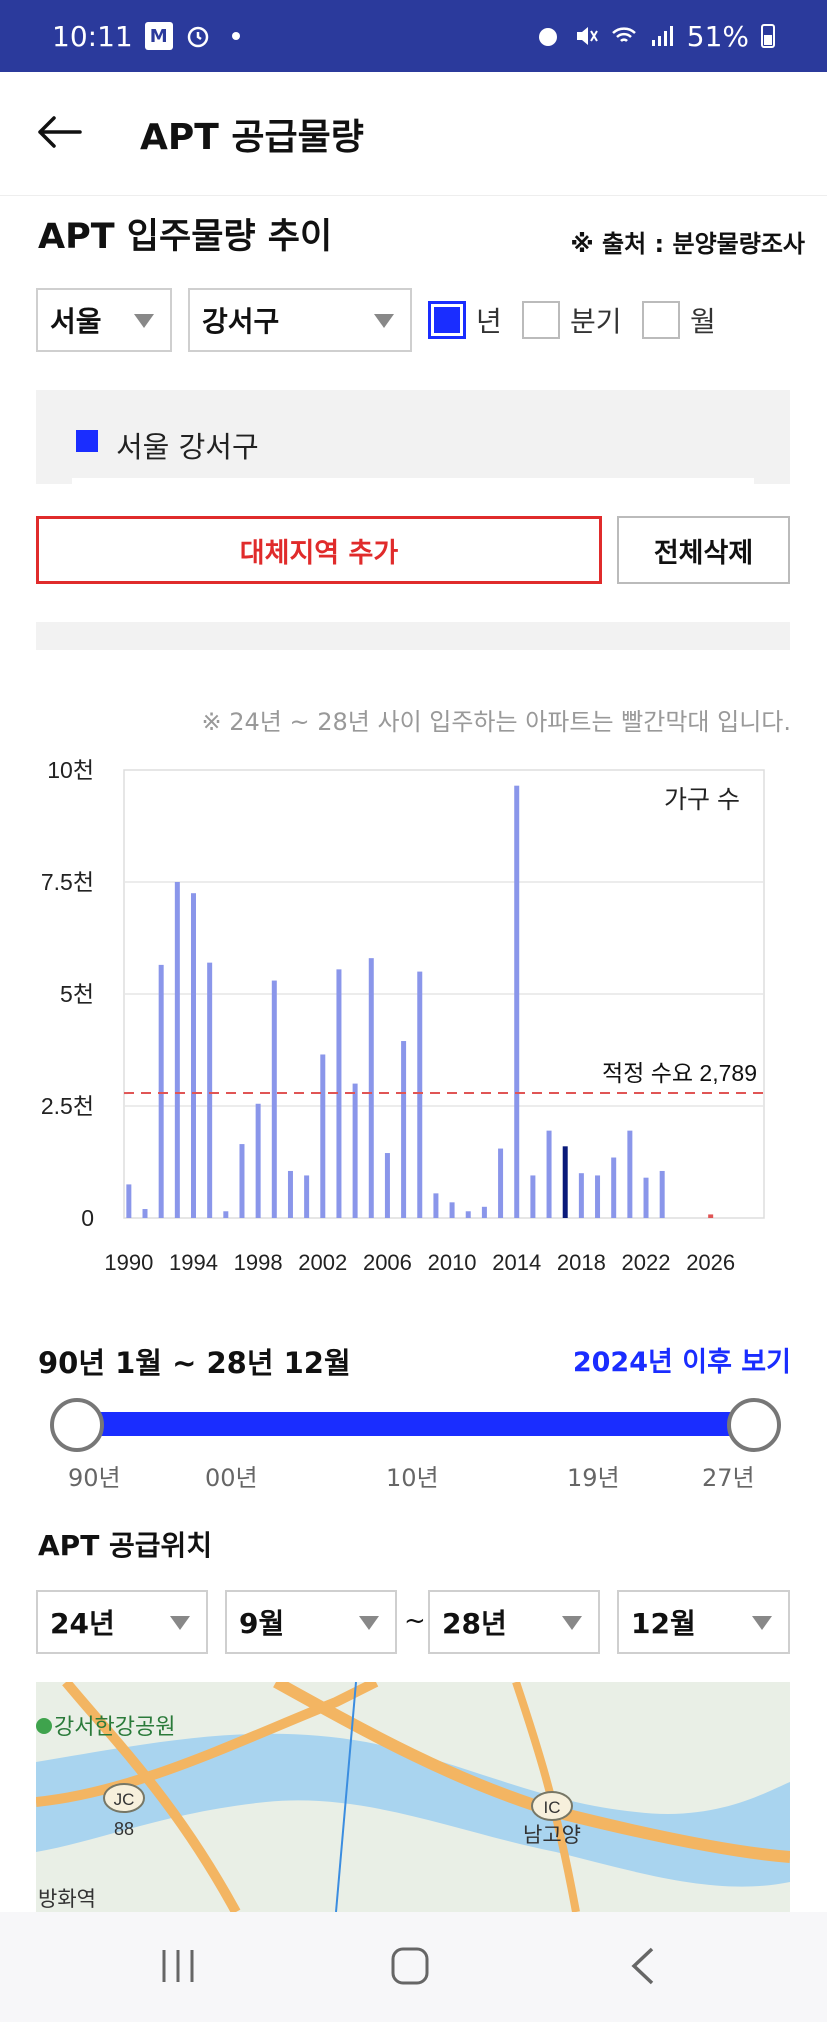 The height and width of the screenshot is (2022, 827). Describe the element at coordinates (387, 1185) in the screenshot. I see `bar-2006` at that location.